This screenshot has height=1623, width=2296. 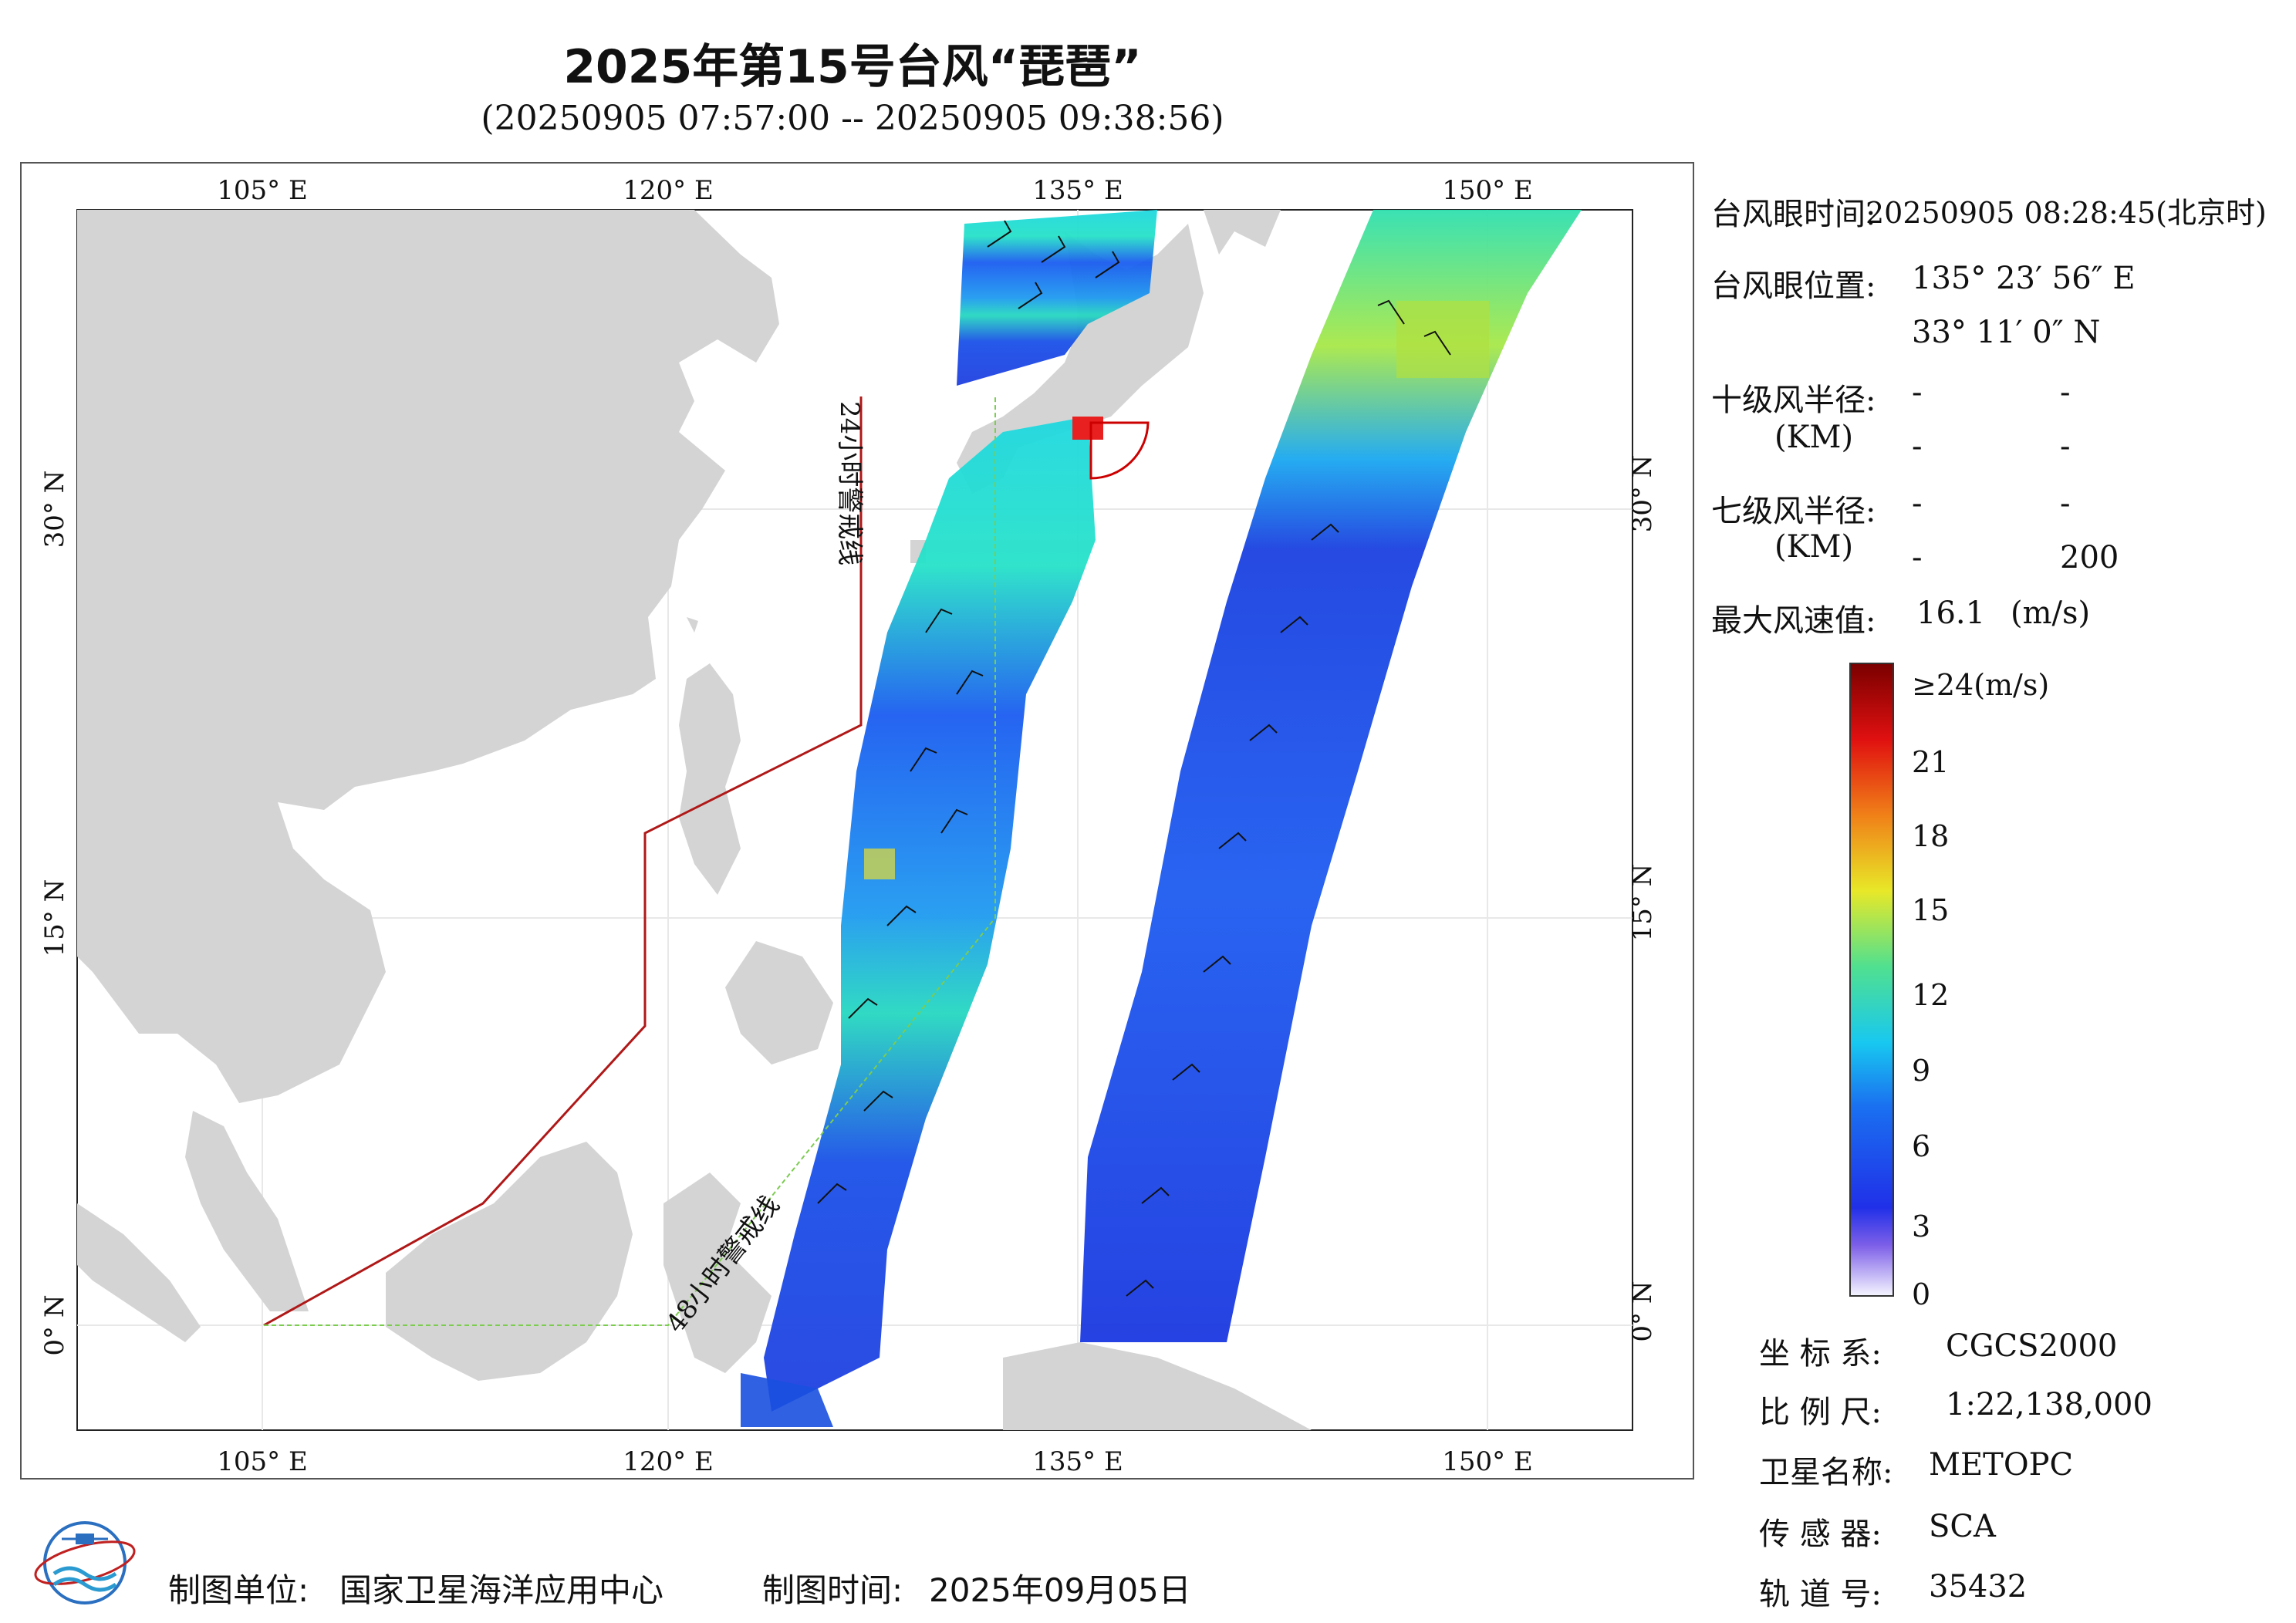 What do you see at coordinates (1962, 1526) in the screenshot?
I see `sensor-value: SCA` at bounding box center [1962, 1526].